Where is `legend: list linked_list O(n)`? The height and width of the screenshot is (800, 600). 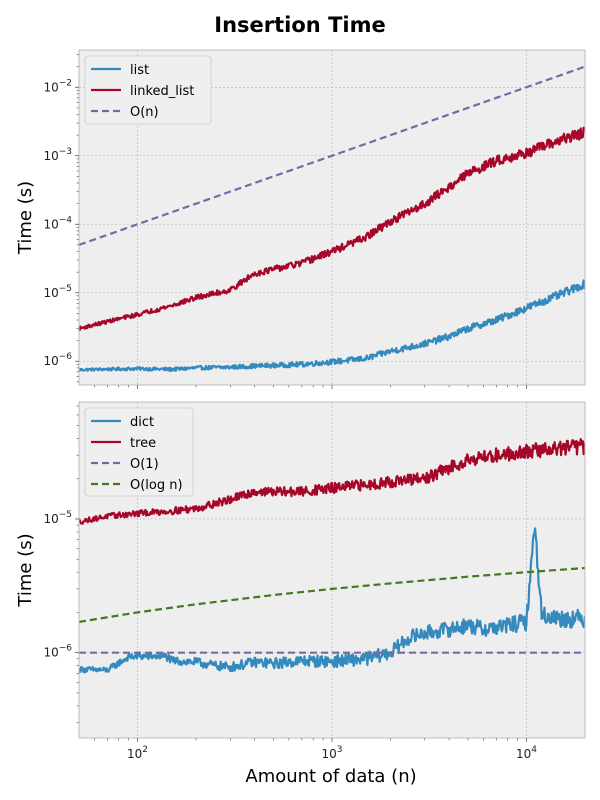 legend: list linked_list O(n) is located at coordinates (148, 90).